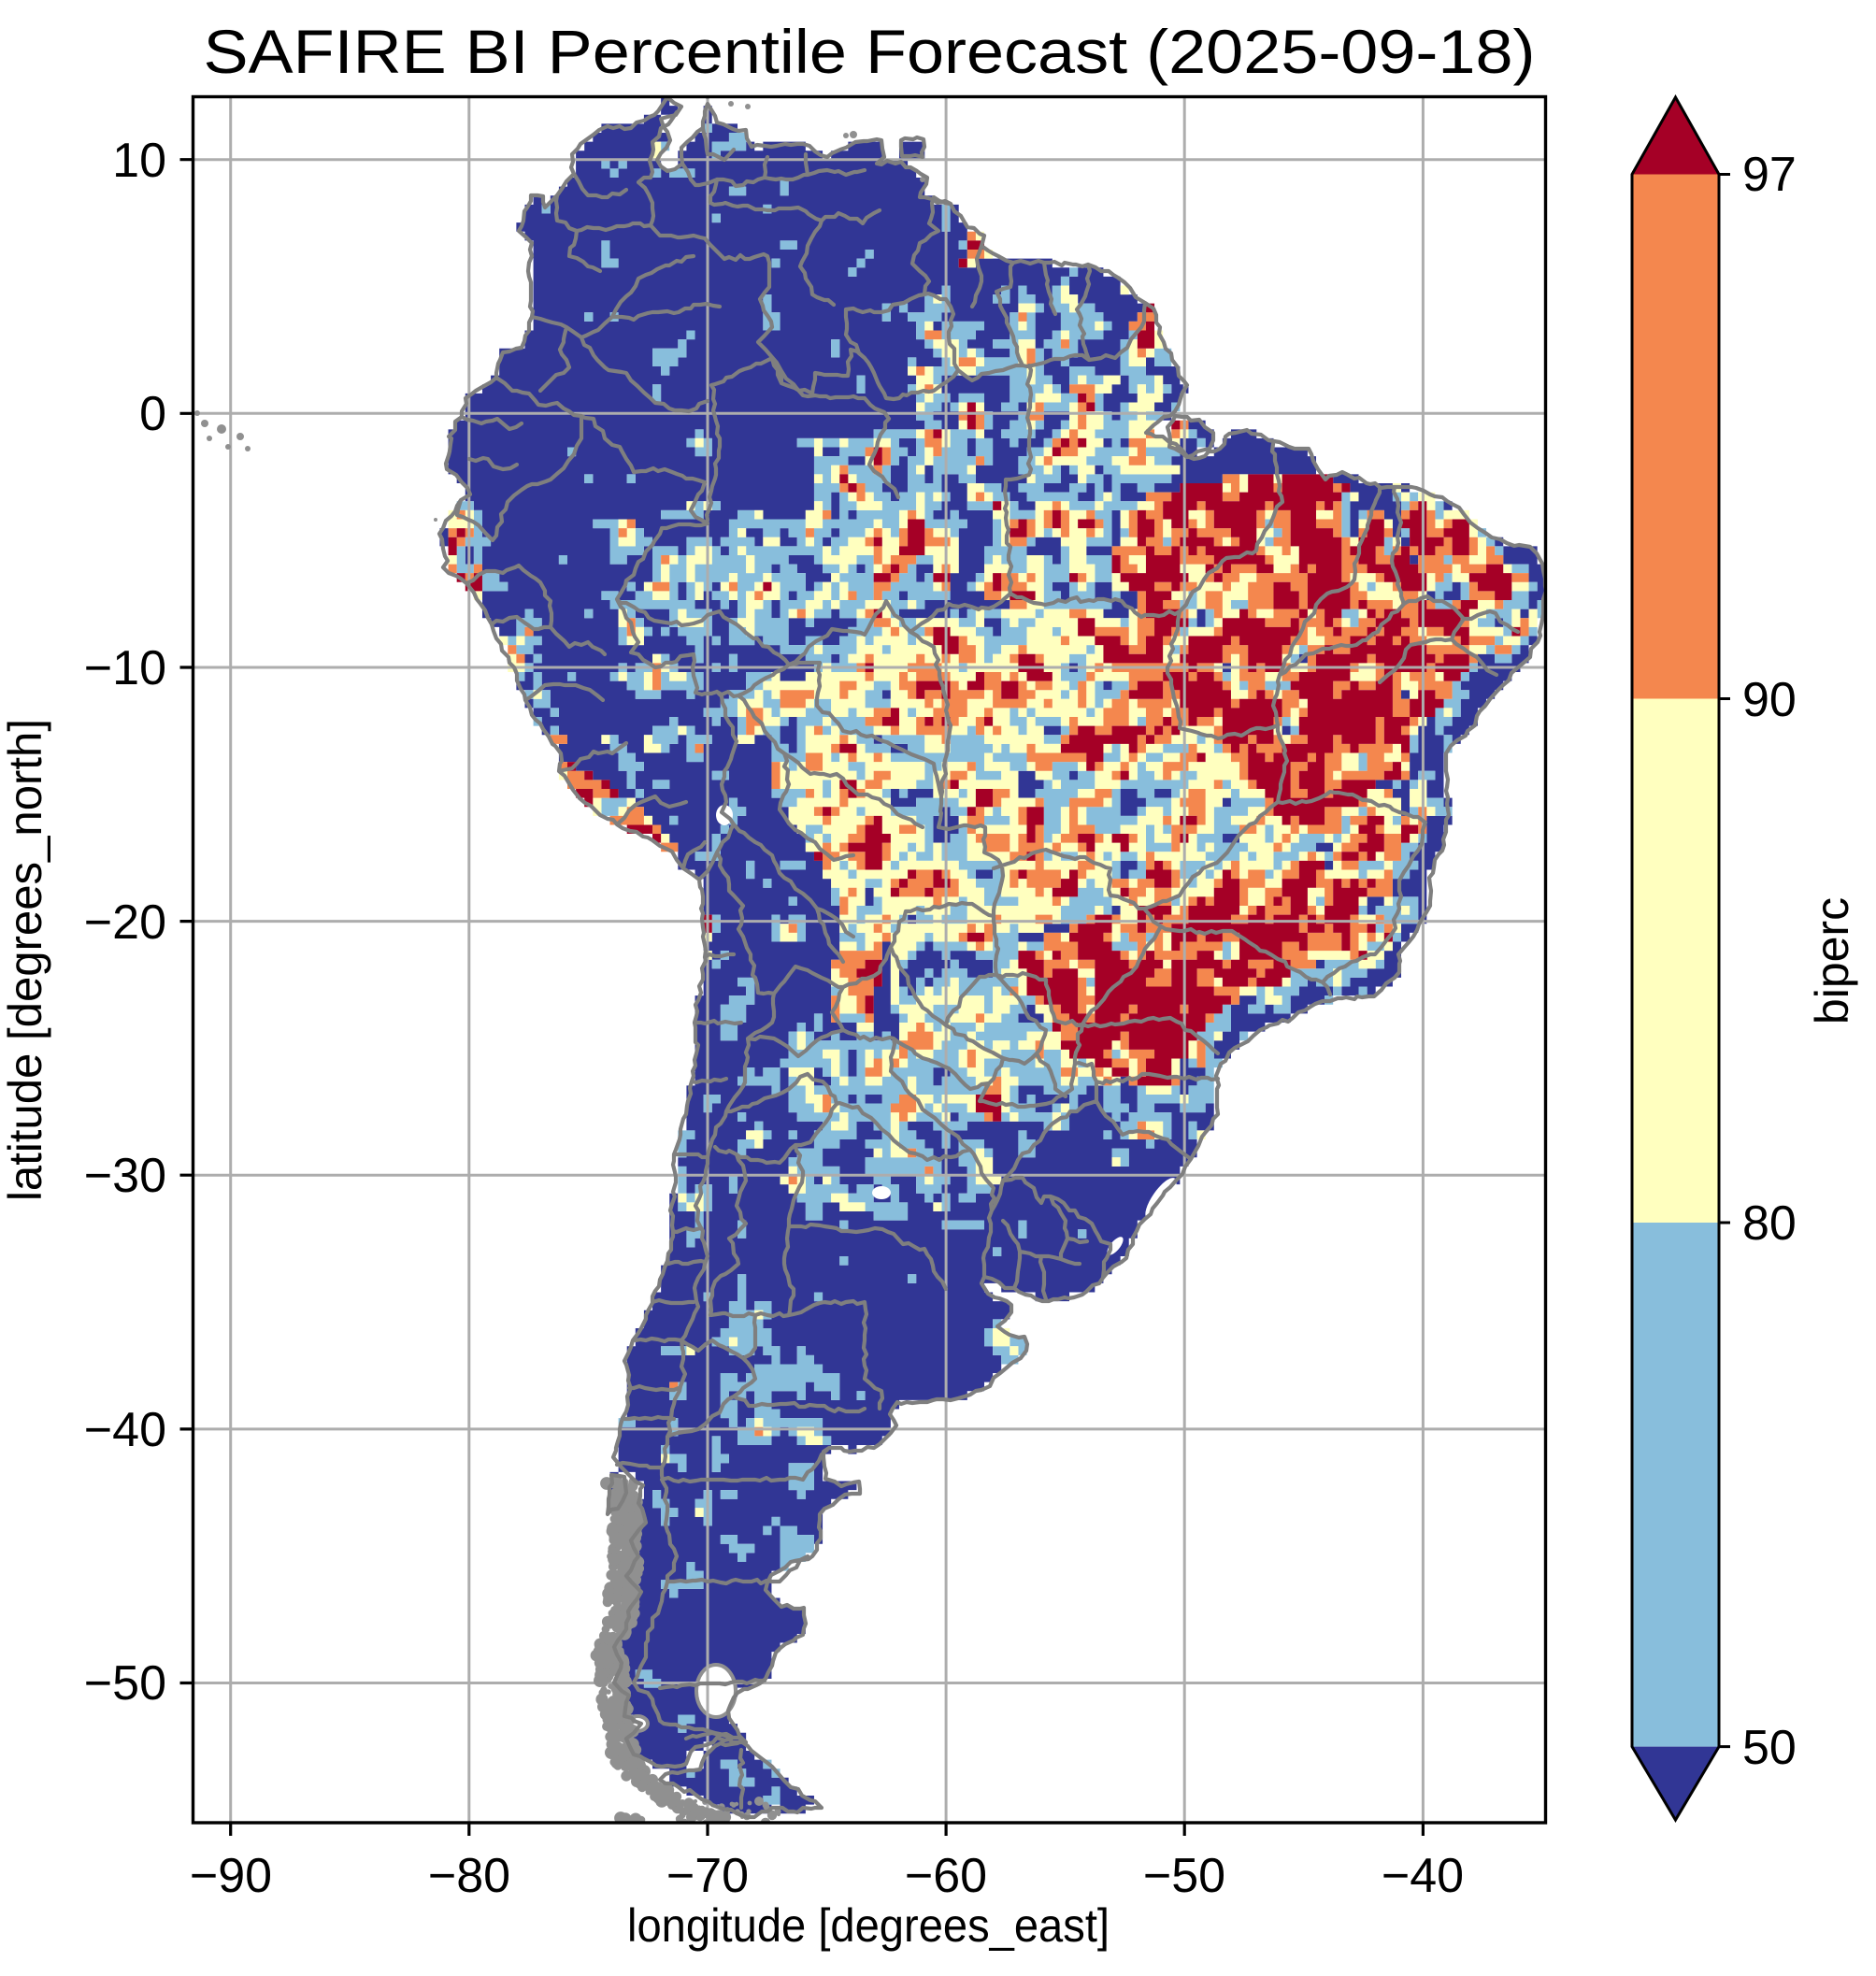 This screenshot has height=1976, width=1876. What do you see at coordinates (1770, 175) in the screenshot?
I see `svg-text: 97` at bounding box center [1770, 175].